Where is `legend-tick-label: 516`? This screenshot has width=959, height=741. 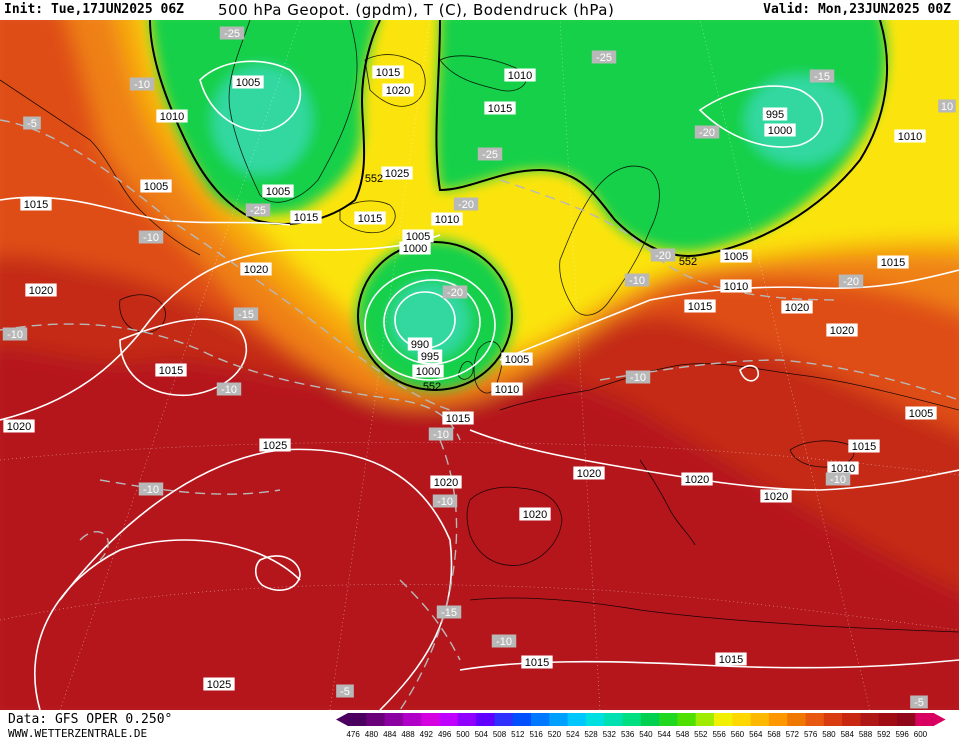
legend-tick-label: 516 is located at coordinates (536, 734).